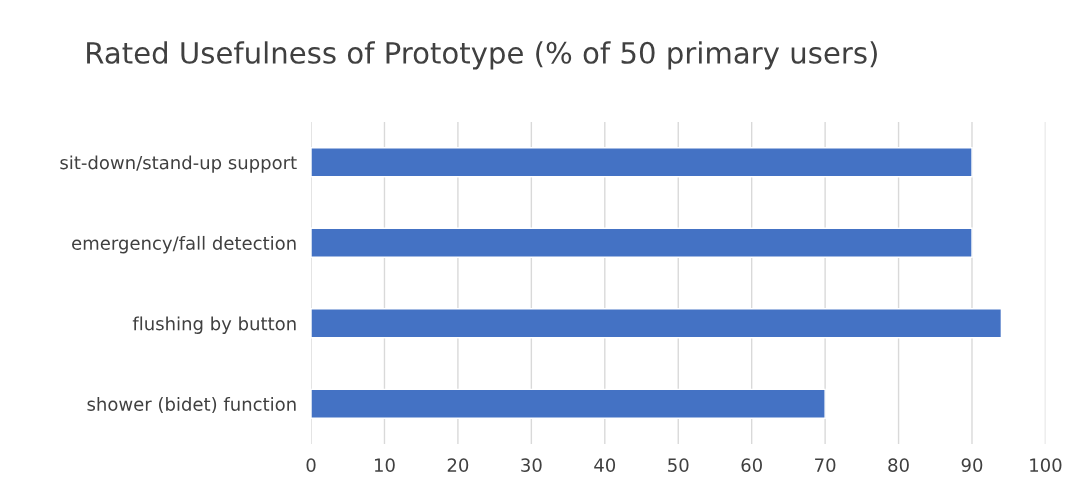 The width and height of the screenshot is (1080, 488). Describe the element at coordinates (191, 405) in the screenshot. I see `y-tick-label: shower (bidet) function` at that location.